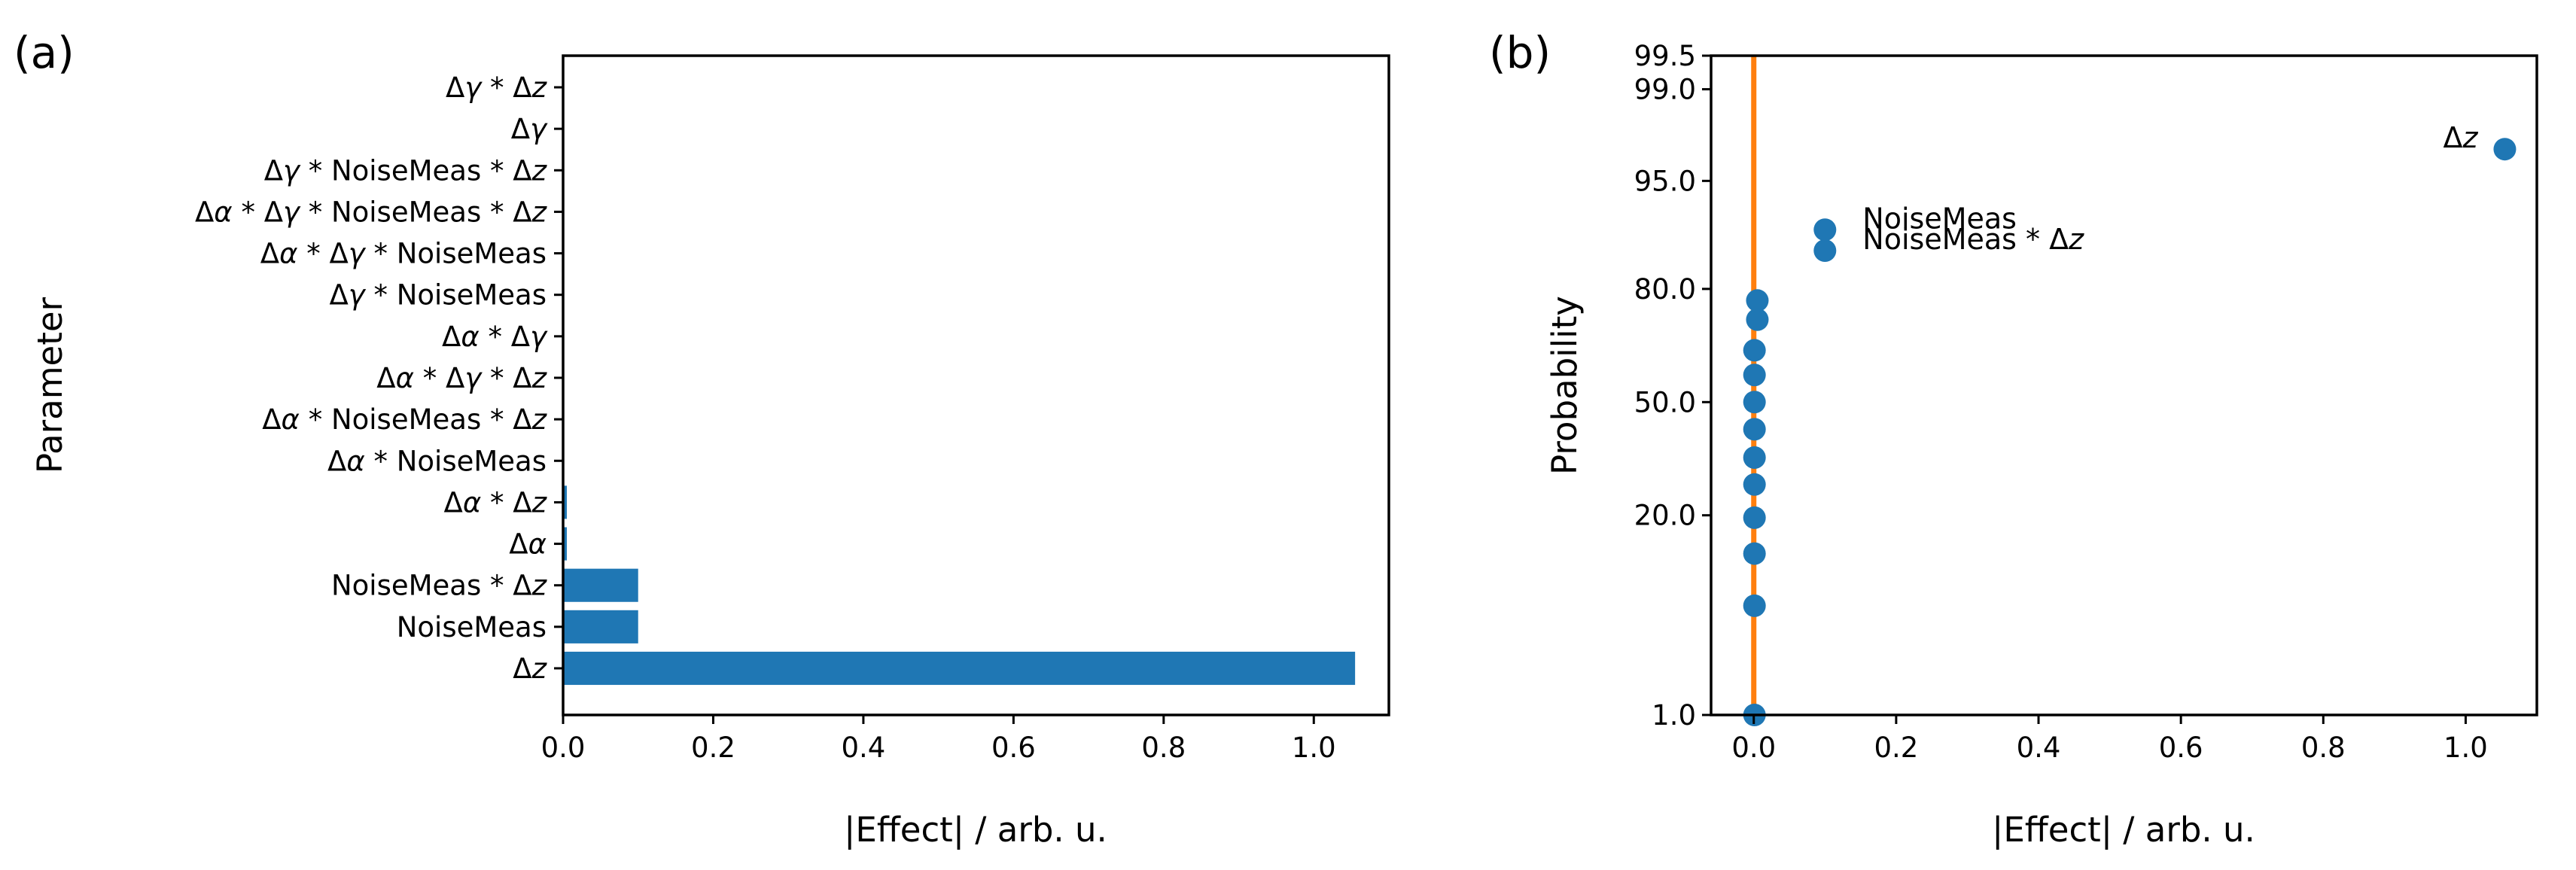 The height and width of the screenshot is (870, 2576). What do you see at coordinates (863, 748) in the screenshot?
I see `x-tick-label-2: 0.4` at bounding box center [863, 748].